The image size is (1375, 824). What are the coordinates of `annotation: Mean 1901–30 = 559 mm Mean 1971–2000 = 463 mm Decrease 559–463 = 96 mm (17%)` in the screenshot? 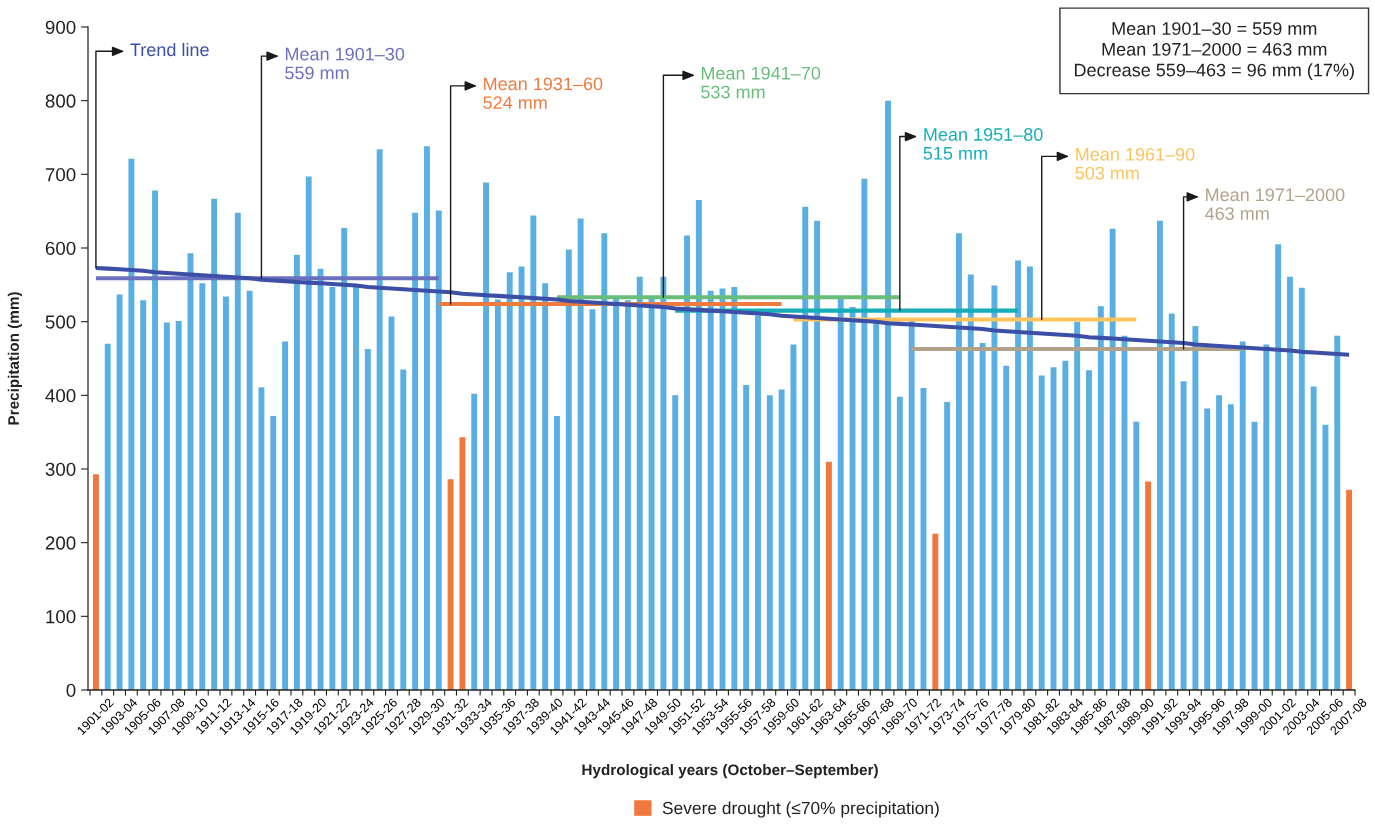 It's located at (1214, 51).